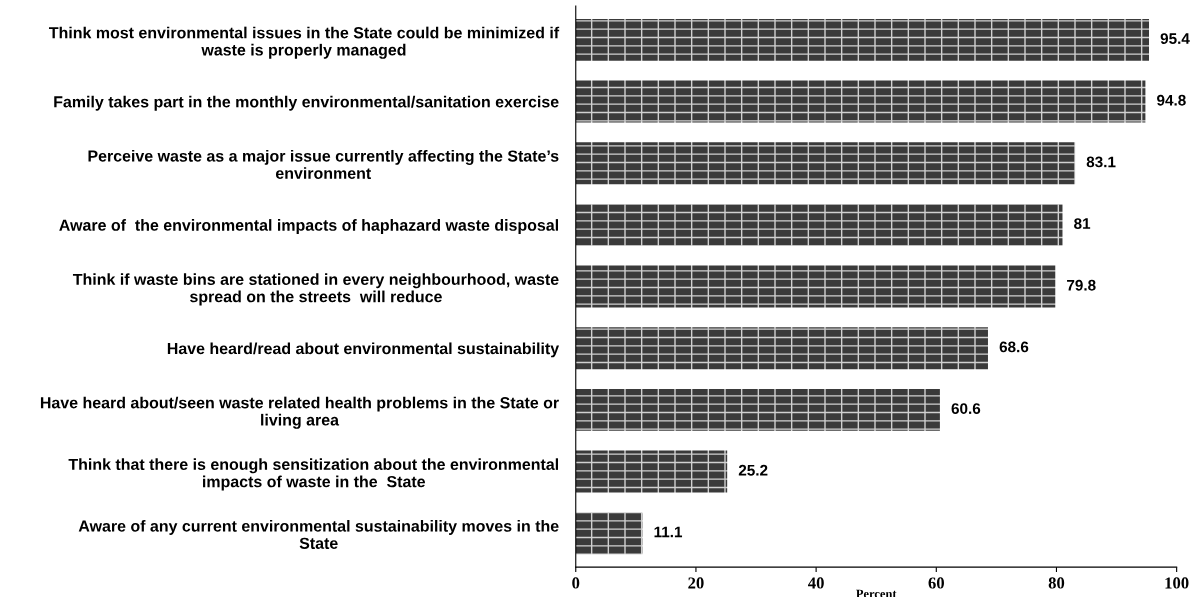 The width and height of the screenshot is (1197, 597). I want to click on x-tick-label: 40, so click(816, 583).